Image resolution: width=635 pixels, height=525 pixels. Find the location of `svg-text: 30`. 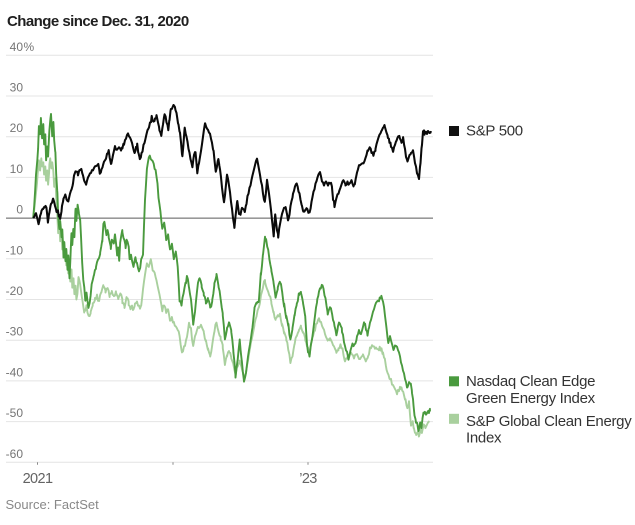

svg-text: 30 is located at coordinates (17, 88).